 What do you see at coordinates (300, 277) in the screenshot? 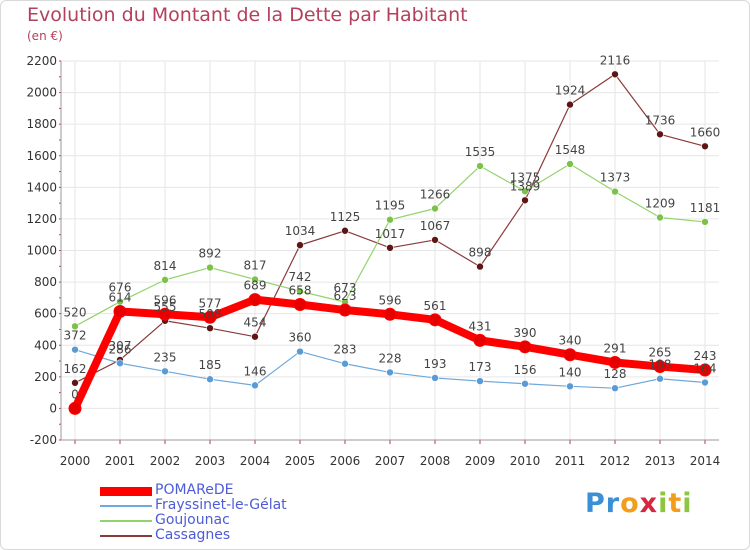
I see `data-label: 742` at bounding box center [300, 277].